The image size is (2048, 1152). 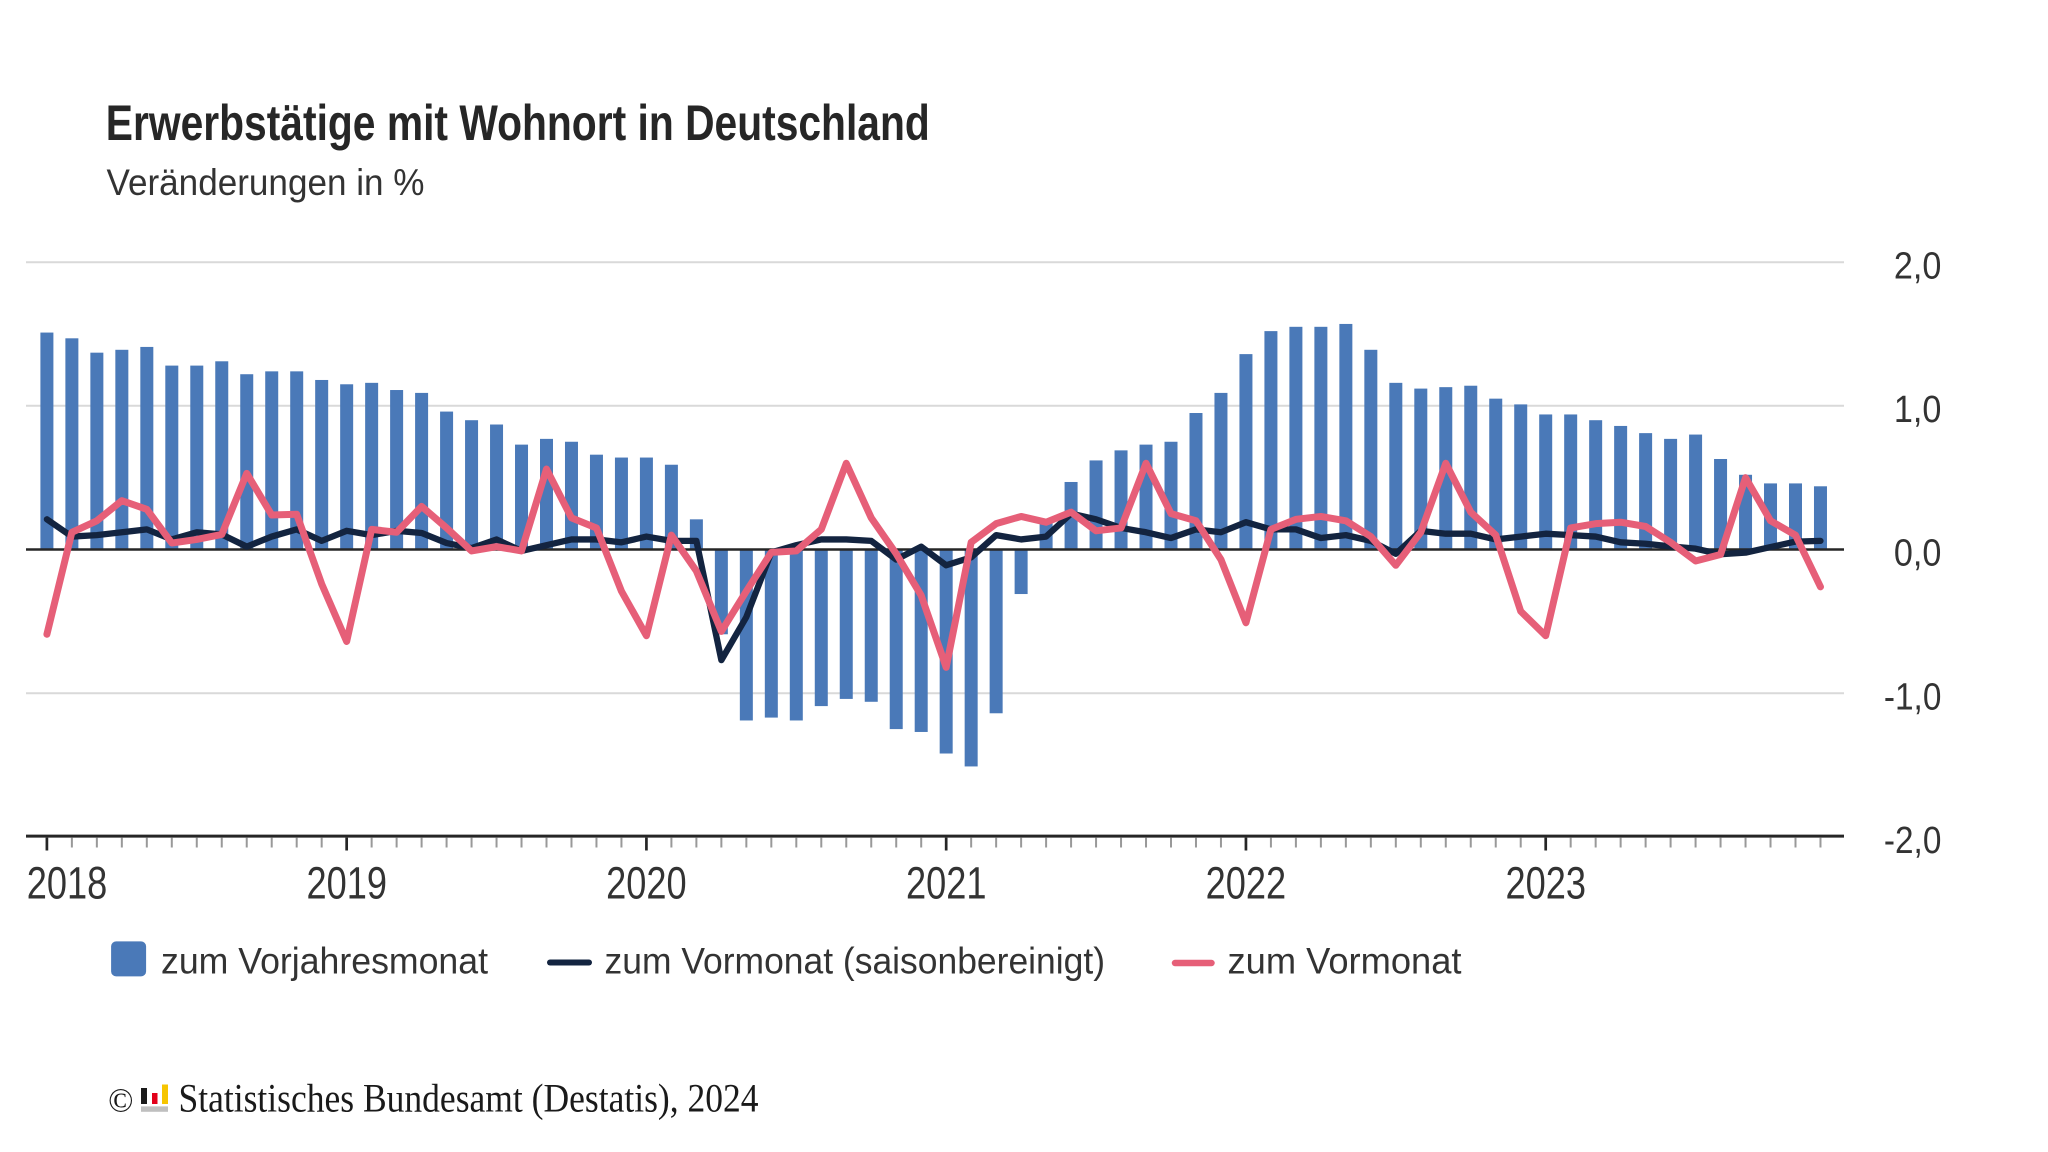 What do you see at coordinates (1913, 841) in the screenshot?
I see `svg-text: -2,0` at bounding box center [1913, 841].